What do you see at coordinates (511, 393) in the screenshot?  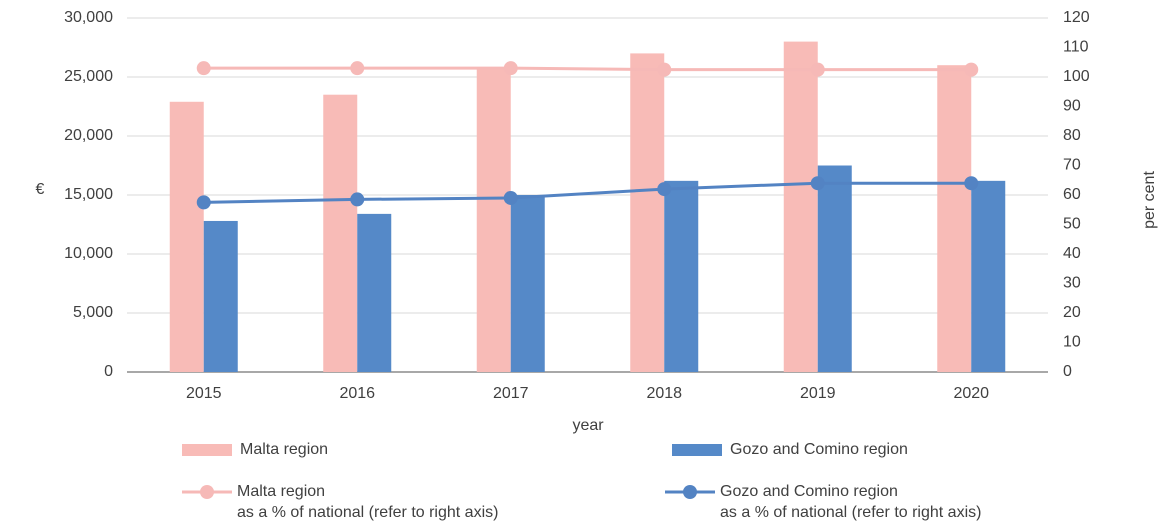 I see `x-tick-label: 2017` at bounding box center [511, 393].